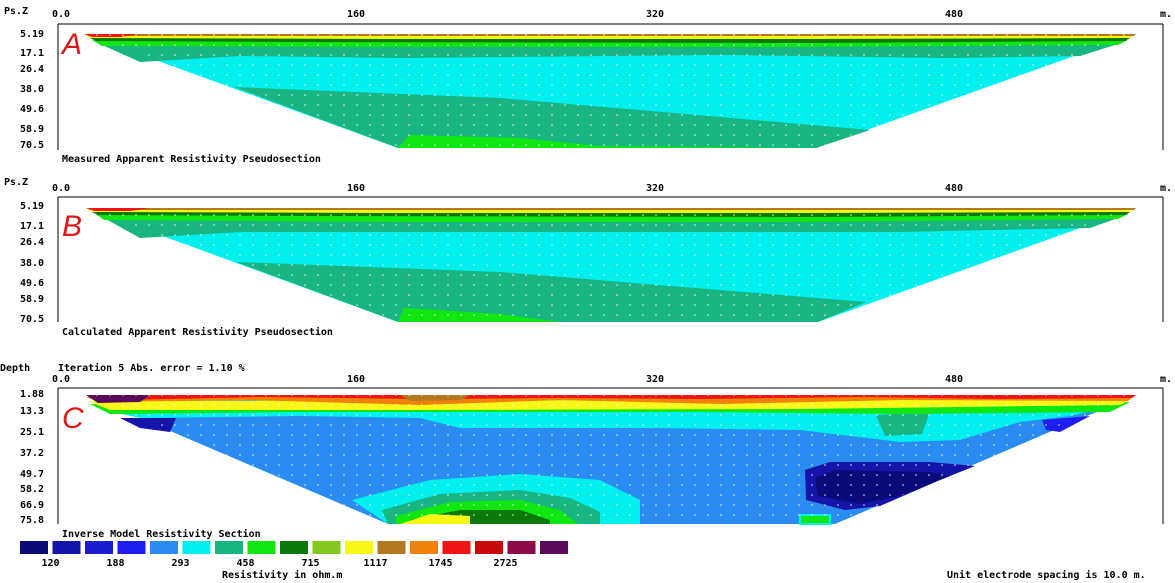 This screenshot has width=1175, height=583. I want to click on panel-a-ytick-0: 5.19, so click(32, 34).